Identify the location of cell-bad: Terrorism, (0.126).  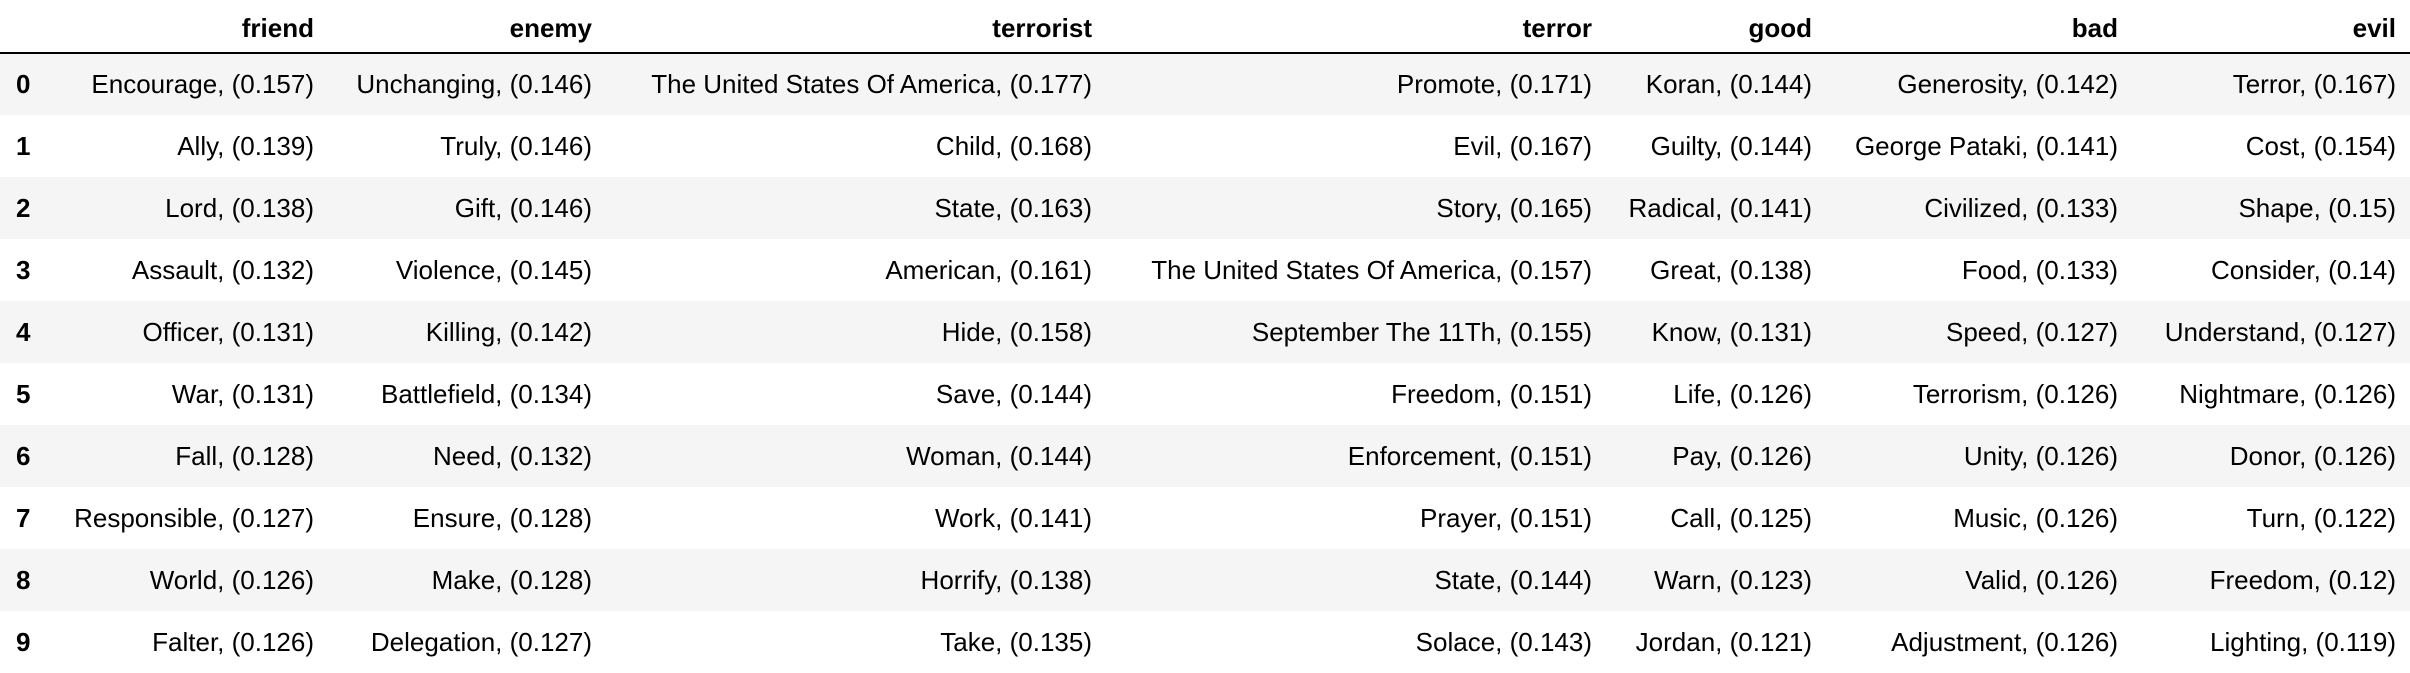
(2015, 393).